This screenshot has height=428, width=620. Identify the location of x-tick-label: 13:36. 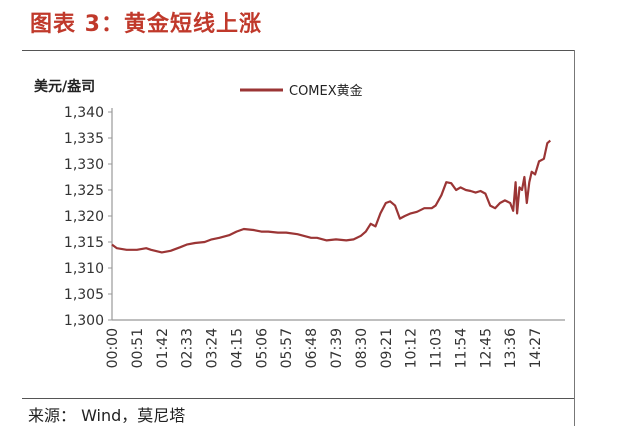
(511, 348).